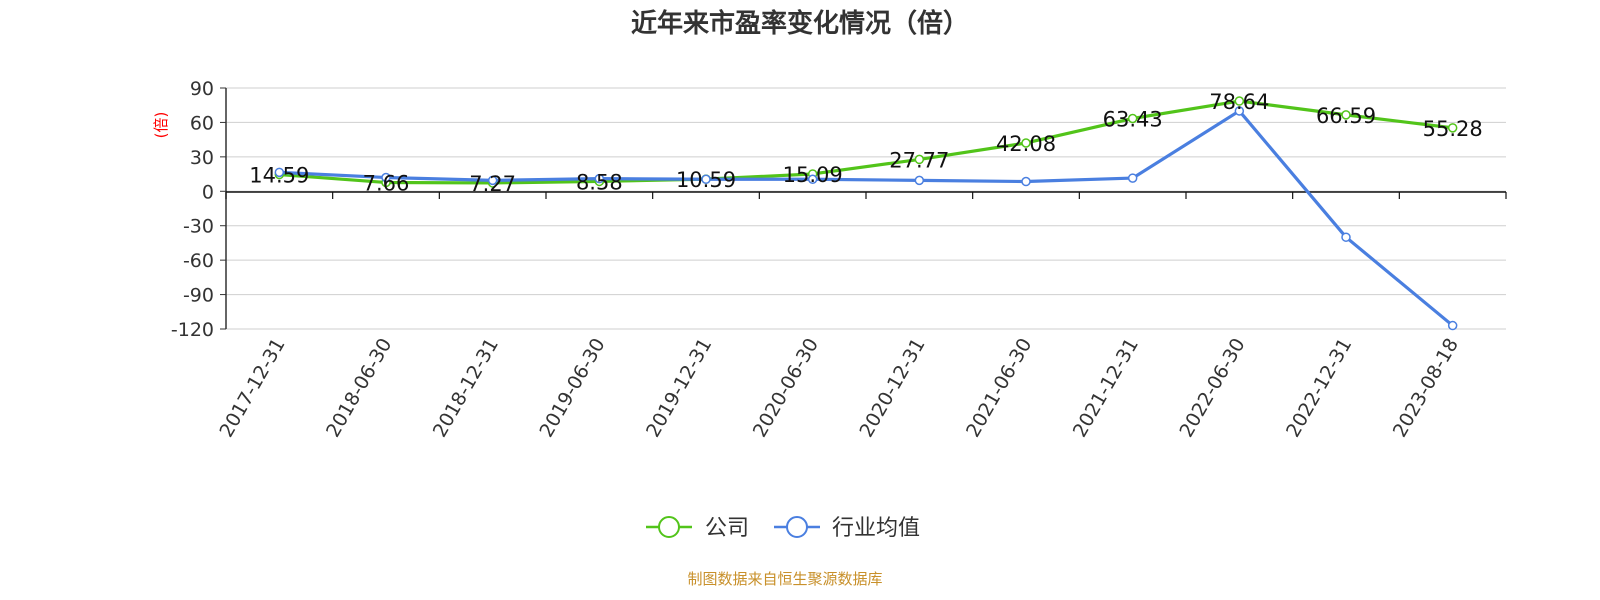 The height and width of the screenshot is (600, 1600). Describe the element at coordinates (999, 388) in the screenshot. I see `x-tick-label: 2021-06-30` at that location.